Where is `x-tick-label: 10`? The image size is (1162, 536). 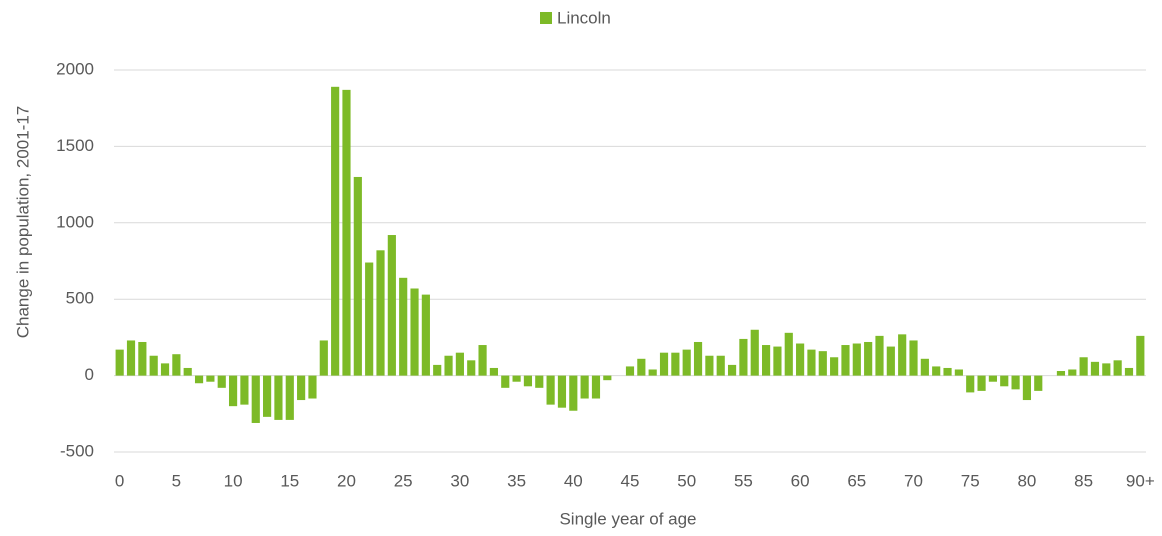 x-tick-label: 10 is located at coordinates (233, 480).